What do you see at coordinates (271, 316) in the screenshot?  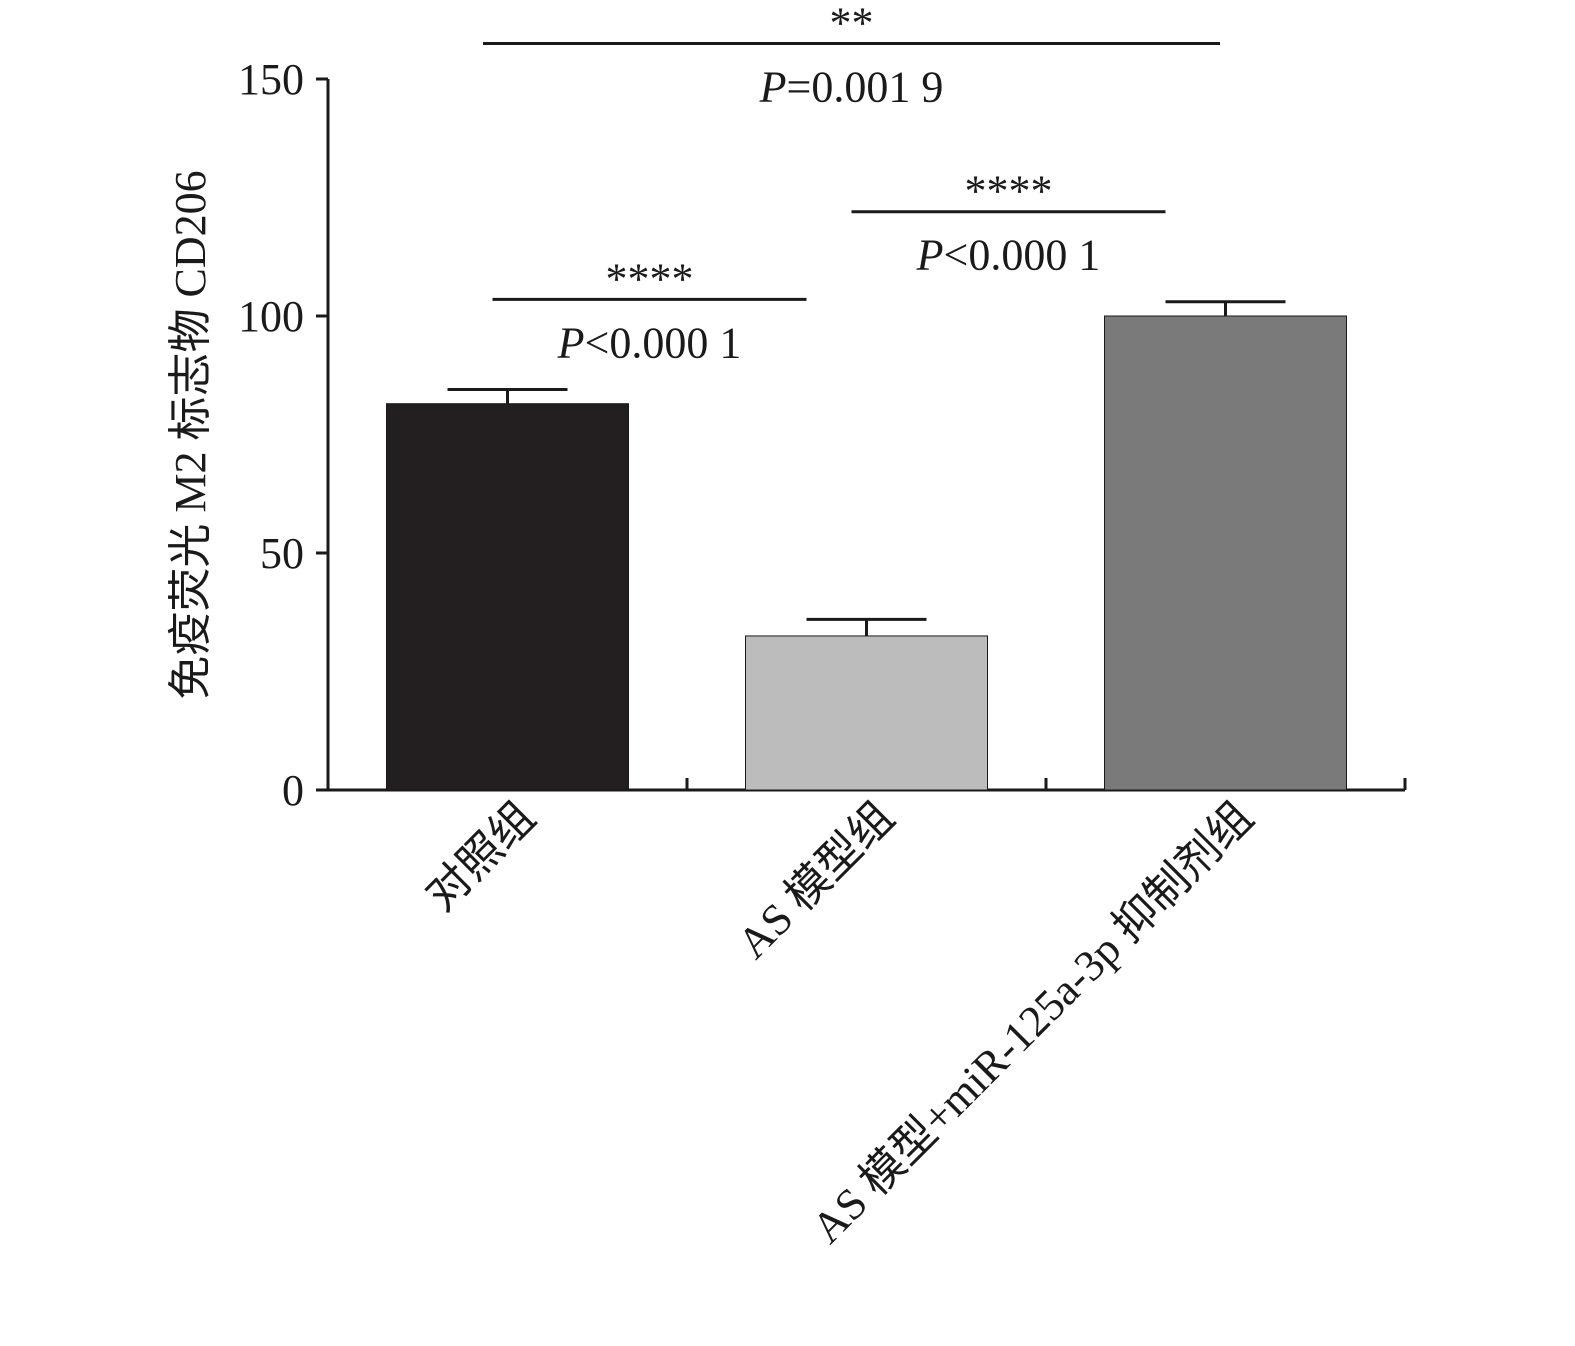 I see `y-tick-label: 100` at bounding box center [271, 316].